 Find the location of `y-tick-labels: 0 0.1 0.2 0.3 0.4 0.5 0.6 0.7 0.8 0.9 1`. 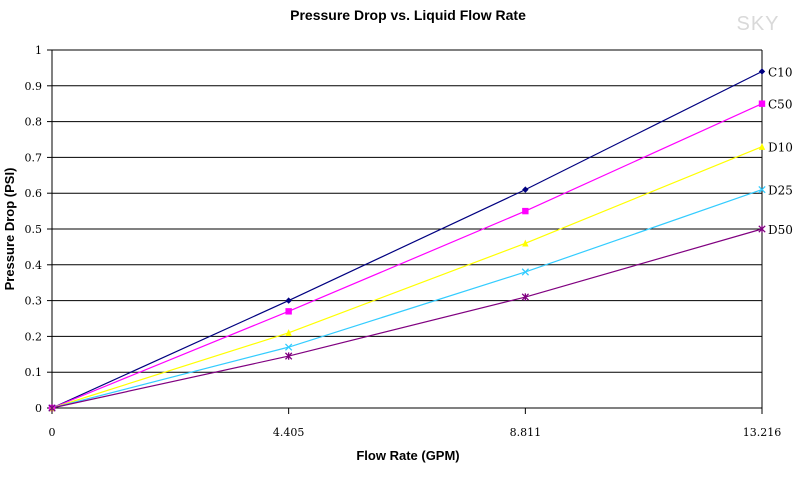

y-tick-labels: 0 0.1 0.2 0.3 0.4 0.5 0.6 0.7 0.8 0.9 1 is located at coordinates (34, 229).